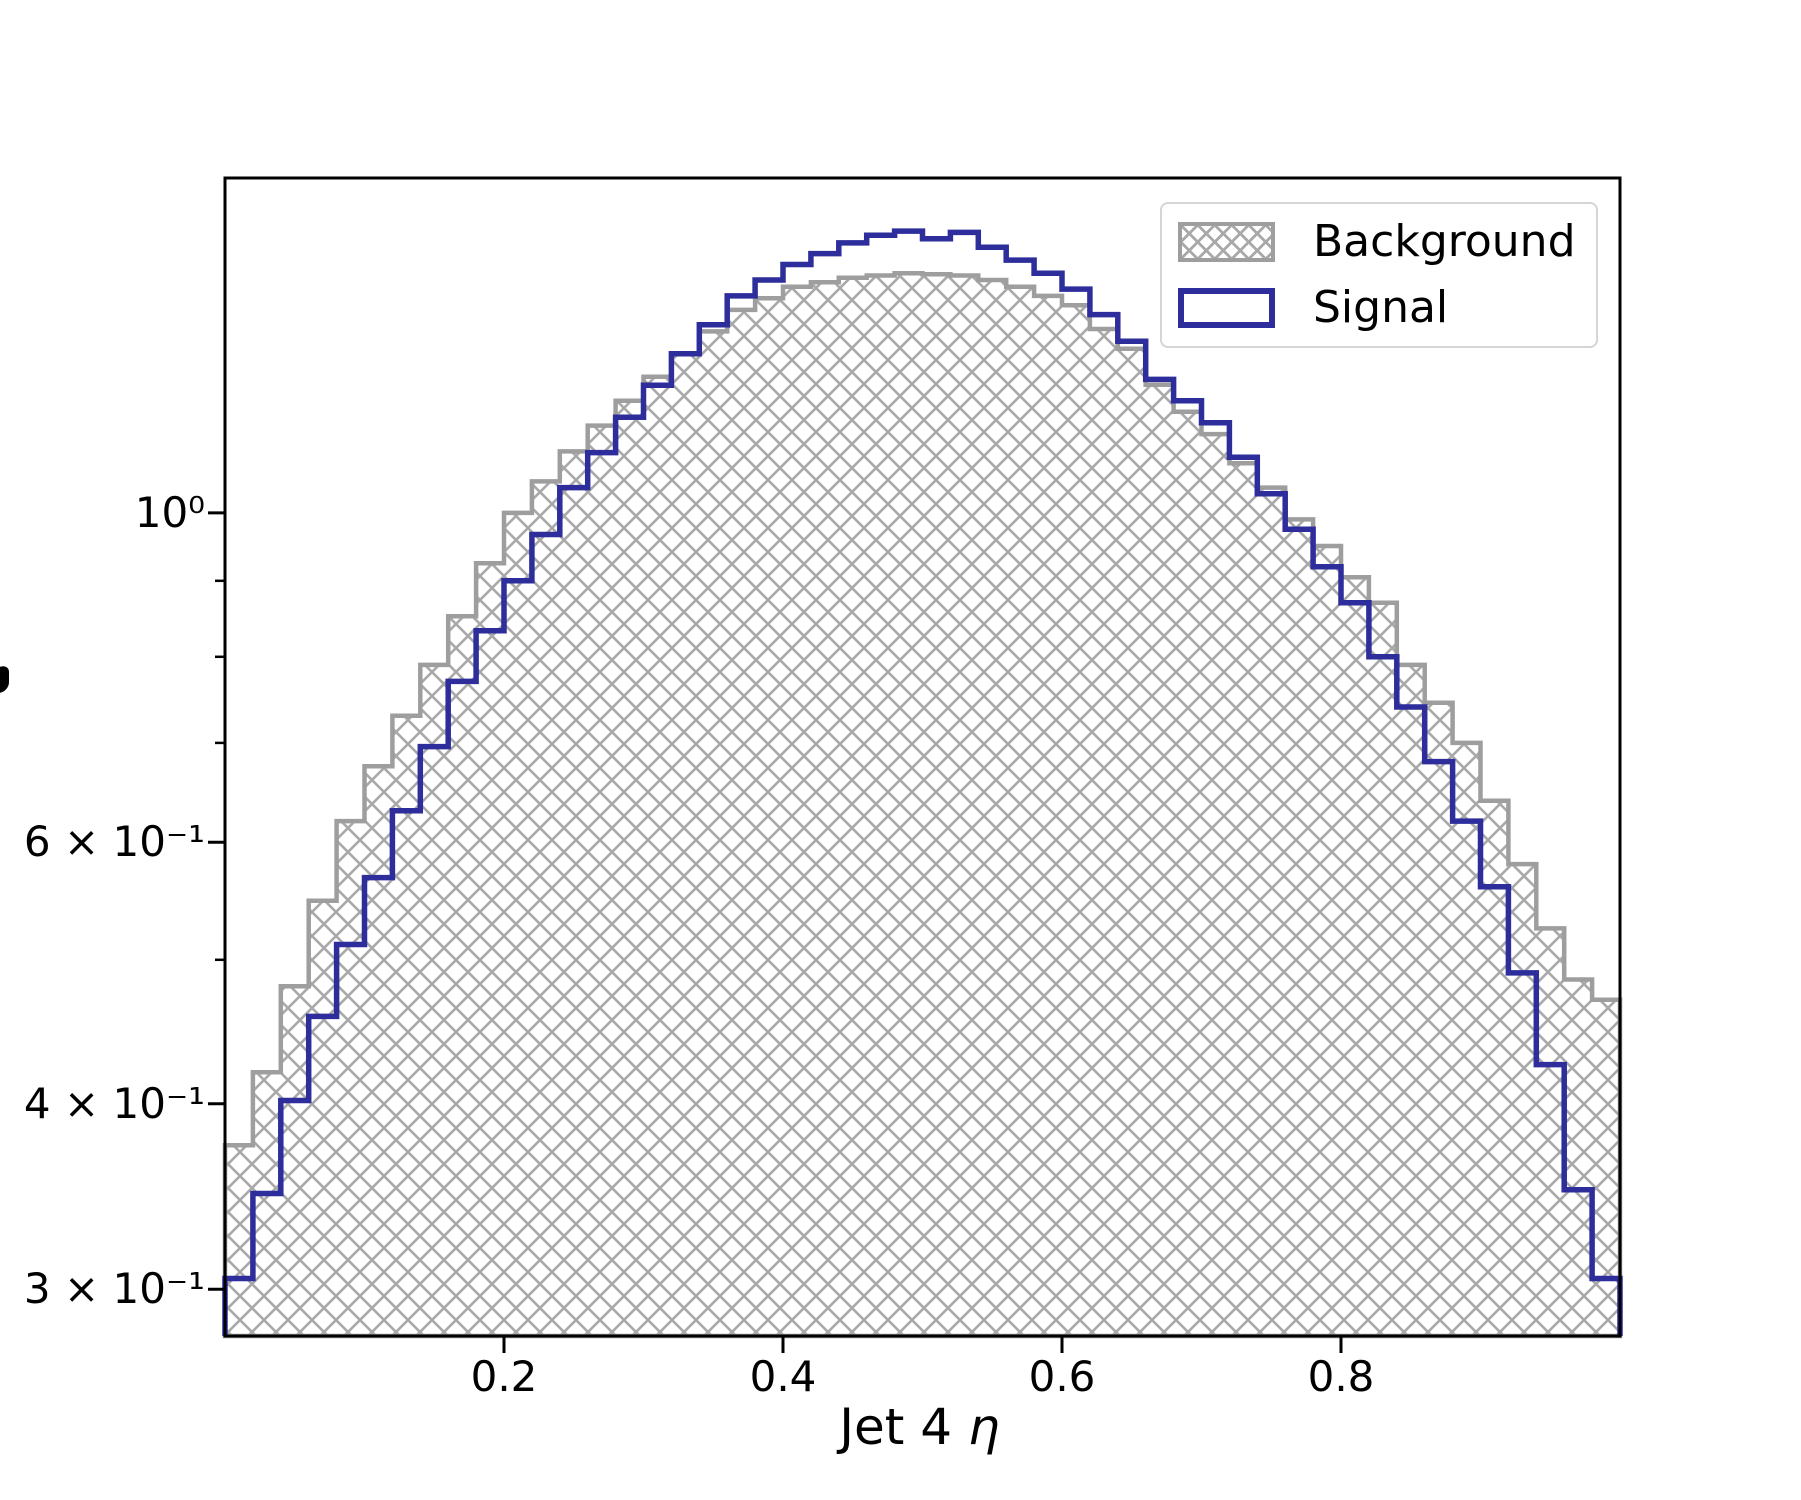 Image resolution: width=1801 pixels, height=1500 pixels. I want to click on legend-item-signal: Signal, so click(1387, 308).